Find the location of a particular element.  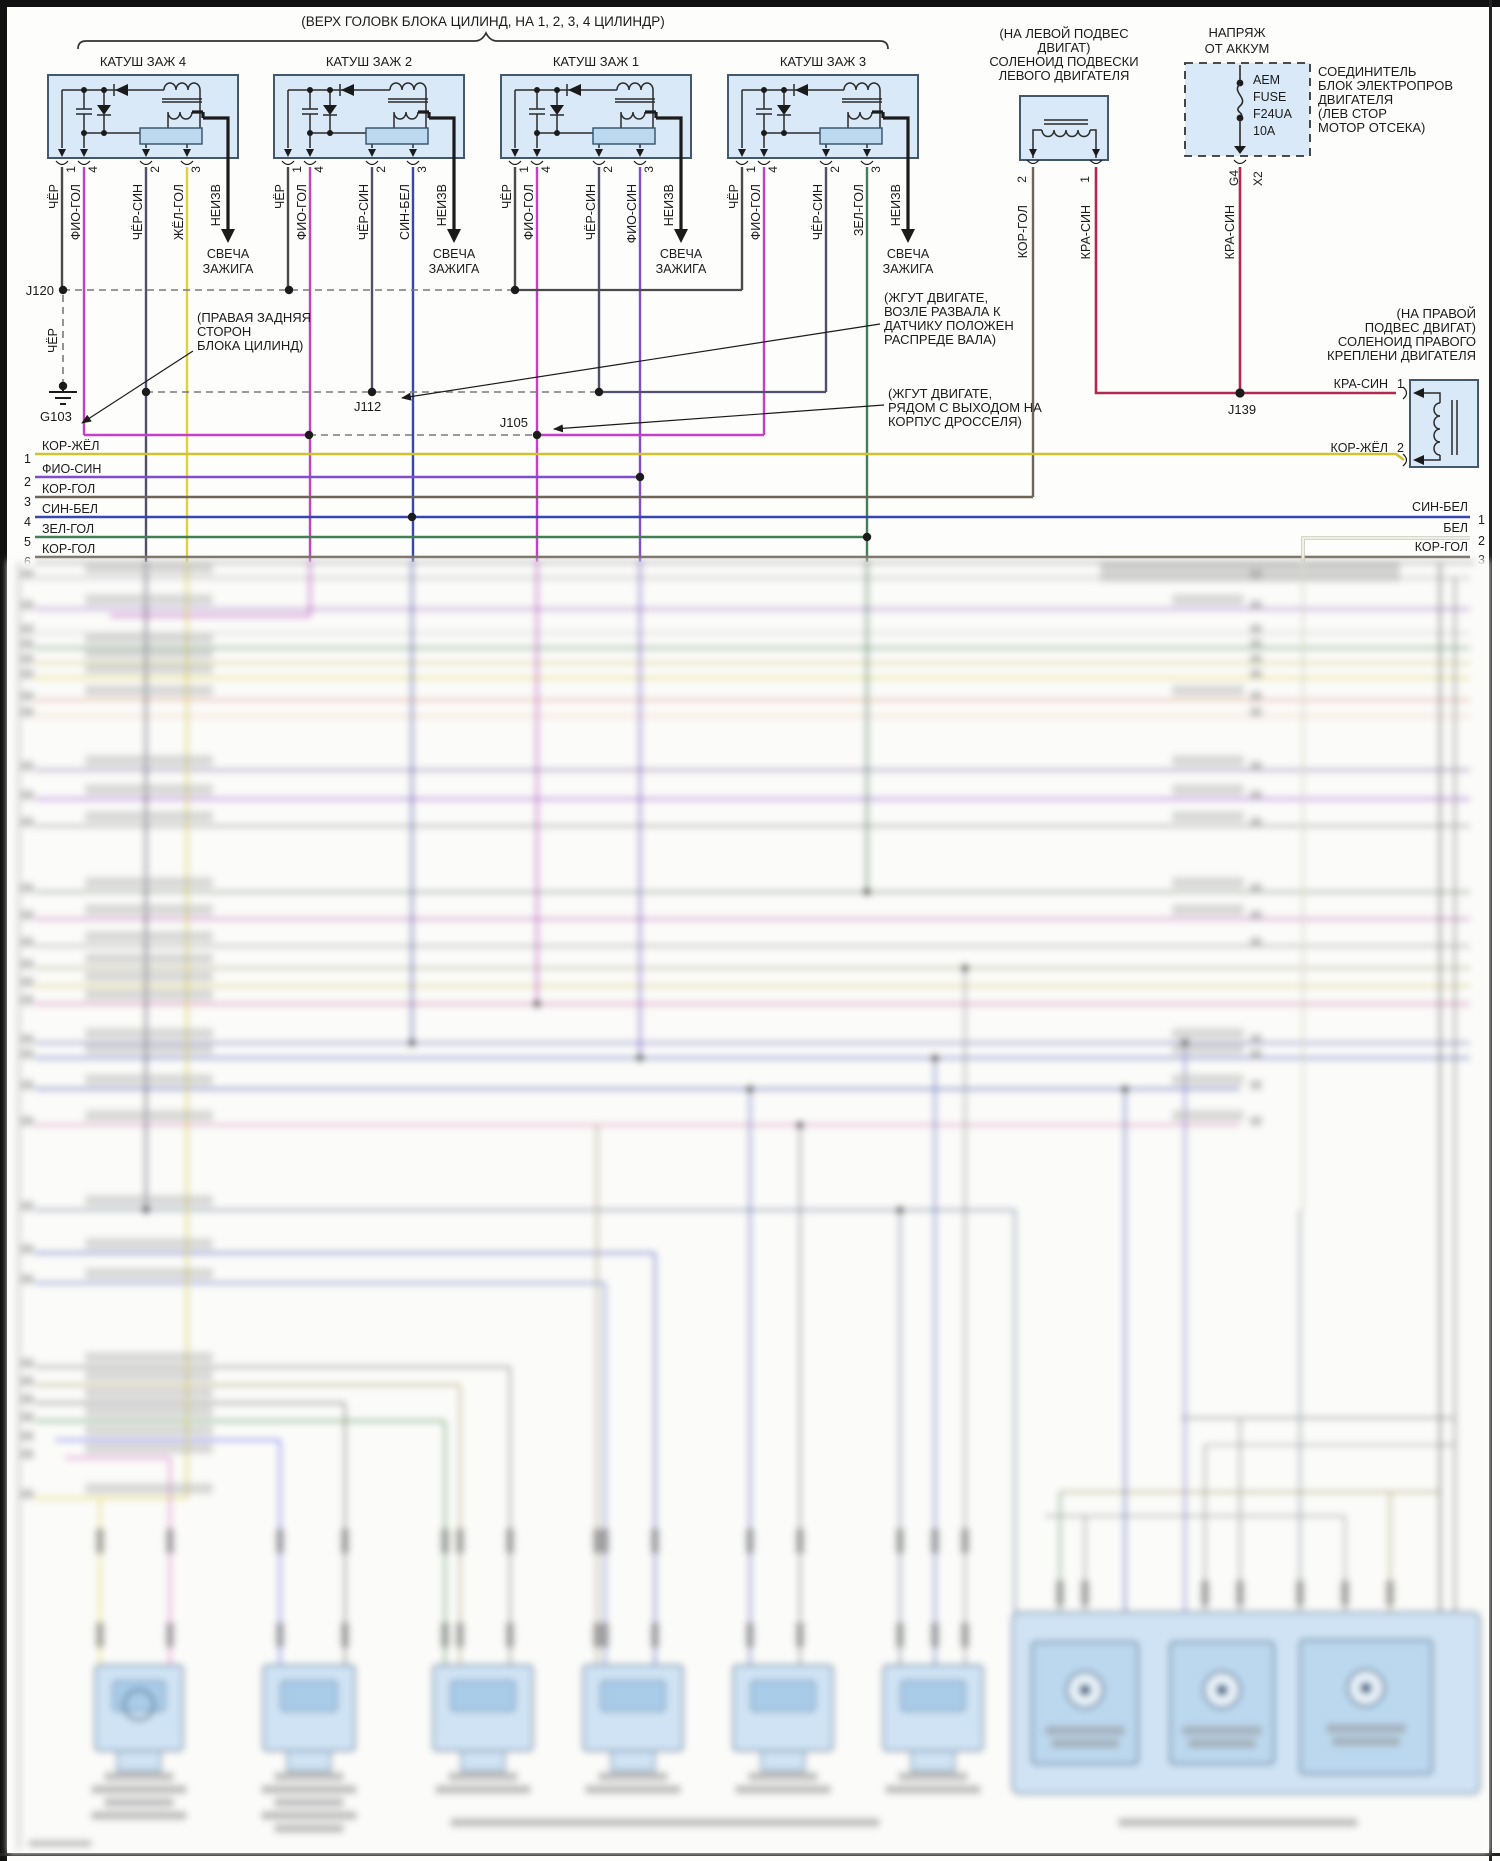

junction-j120-label: J120 is located at coordinates (40, 290).